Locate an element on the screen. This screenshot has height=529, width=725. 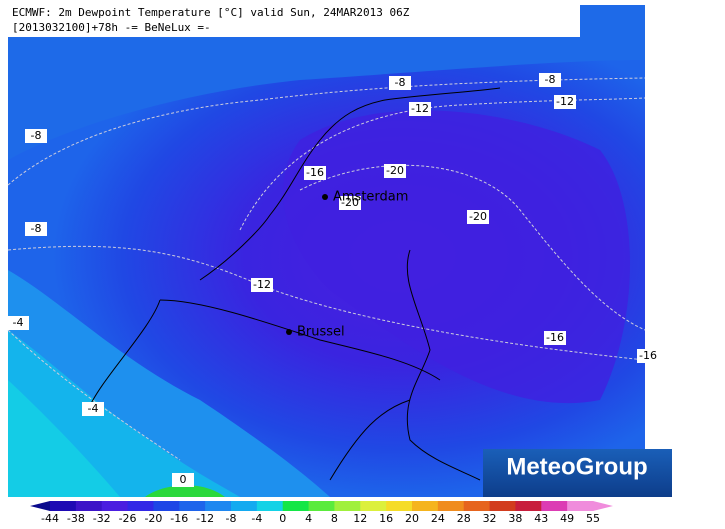
colorbar-label: -8 is located at coordinates (231, 518).